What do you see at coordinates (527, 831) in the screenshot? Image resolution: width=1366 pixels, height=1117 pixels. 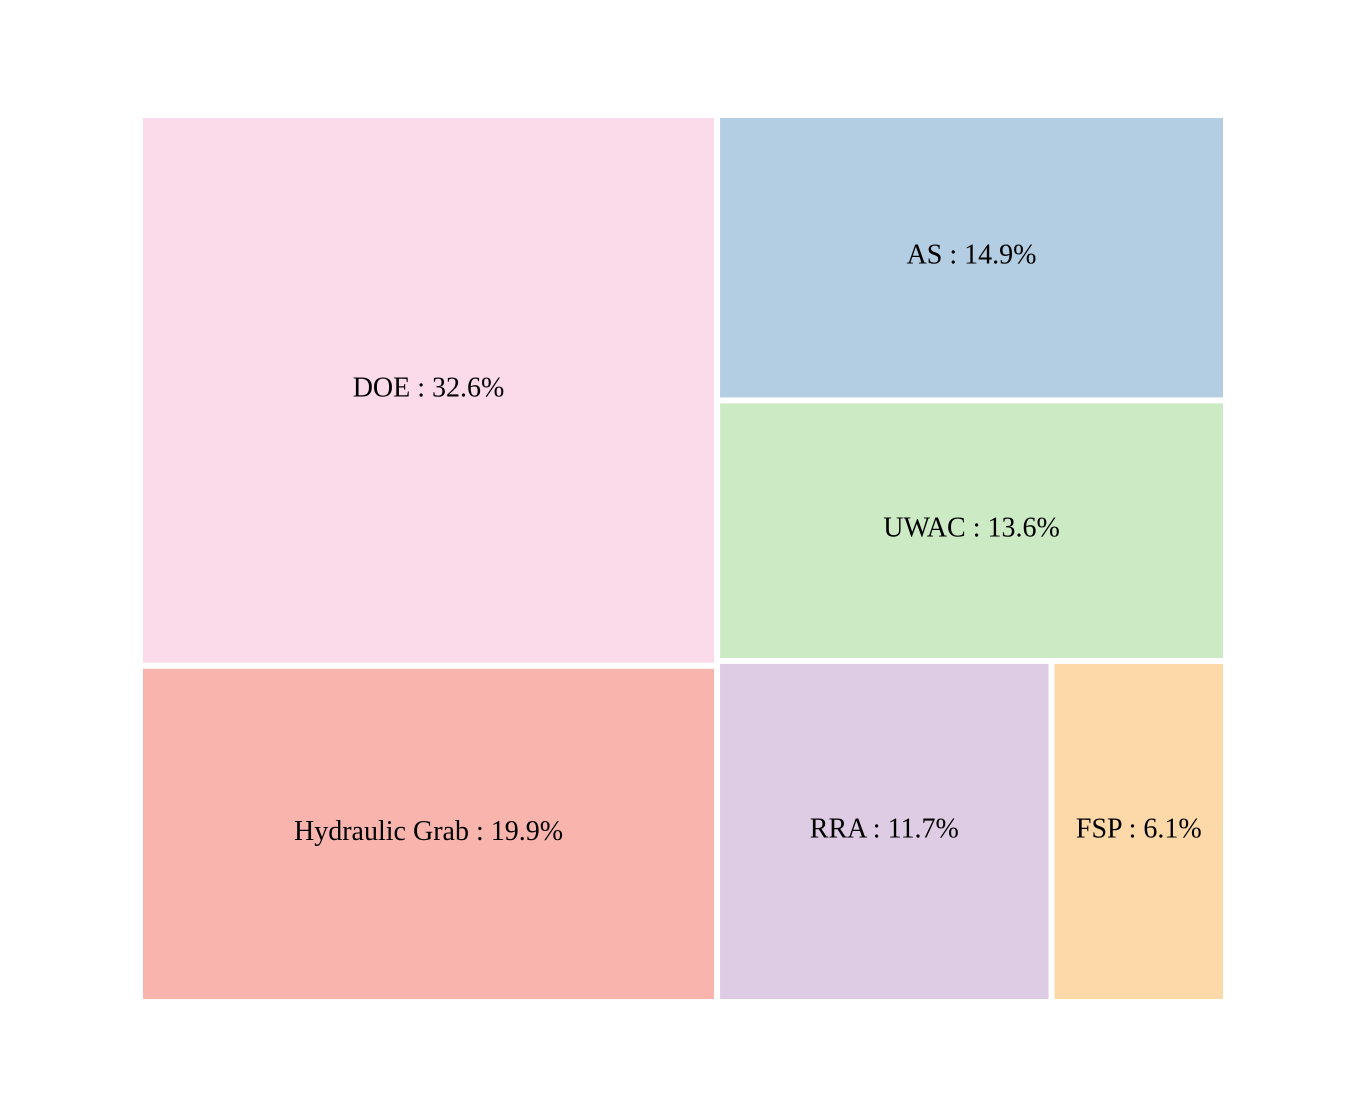 I see `treemap-label-value: 19.9%` at bounding box center [527, 831].